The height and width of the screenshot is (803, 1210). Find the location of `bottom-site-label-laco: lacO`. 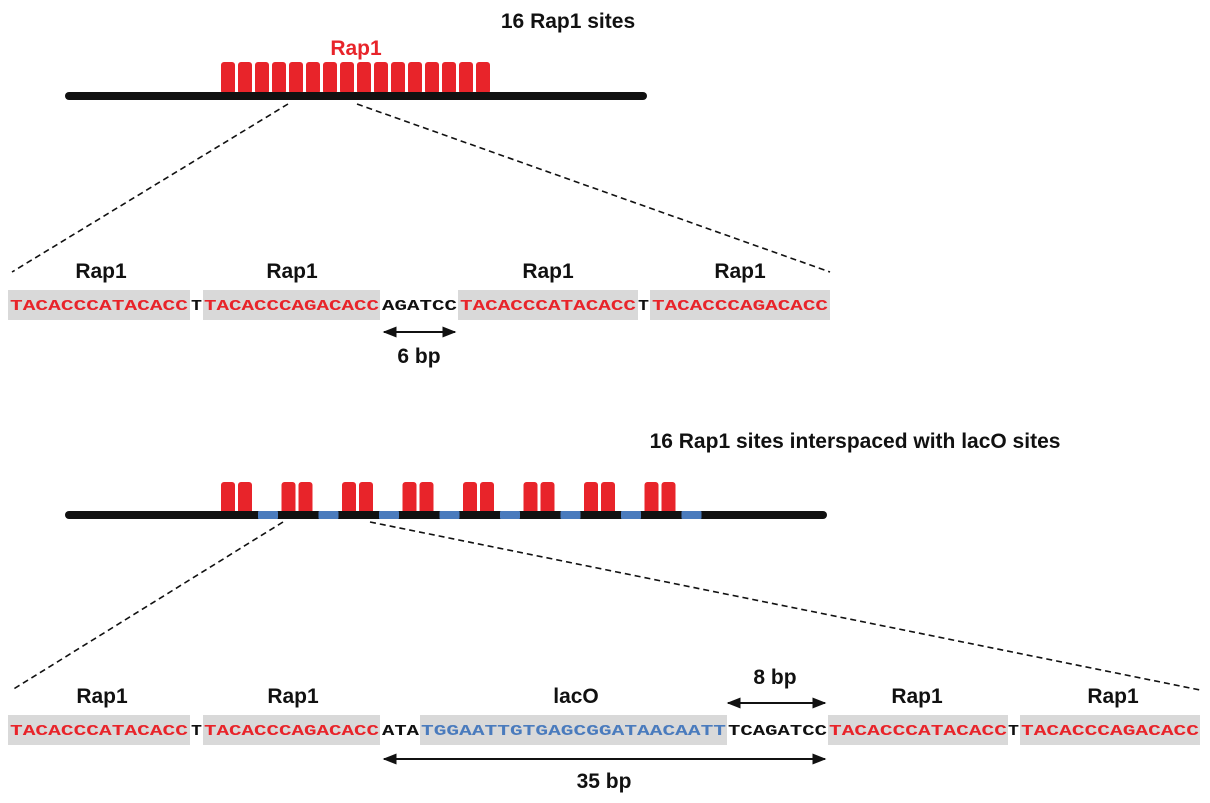

bottom-site-label-laco: lacO is located at coordinates (576, 696).